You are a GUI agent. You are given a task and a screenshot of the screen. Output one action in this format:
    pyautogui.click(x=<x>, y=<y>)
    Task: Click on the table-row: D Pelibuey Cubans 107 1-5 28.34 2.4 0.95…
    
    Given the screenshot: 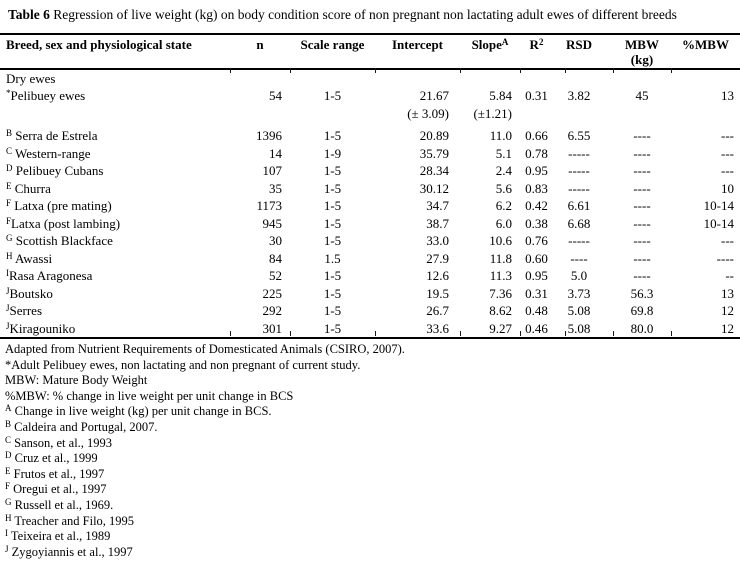 What is the action you would take?
    pyautogui.click(x=370, y=171)
    